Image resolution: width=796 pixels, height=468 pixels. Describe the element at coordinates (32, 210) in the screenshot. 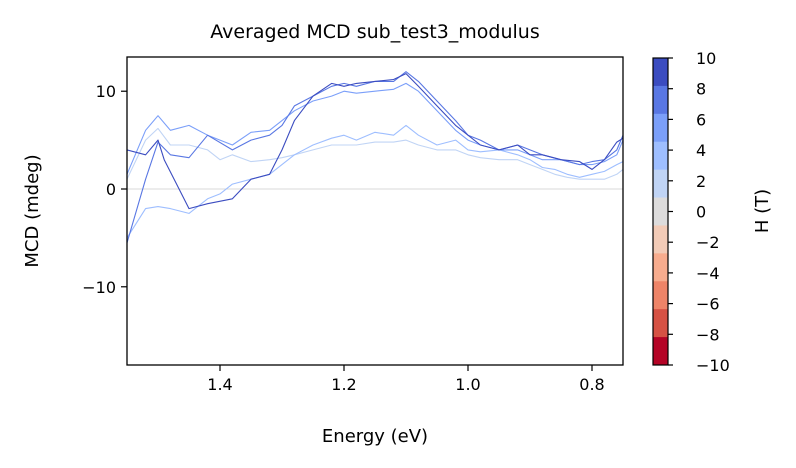

I see `y-axis-label: MCD (mdeg)` at that location.